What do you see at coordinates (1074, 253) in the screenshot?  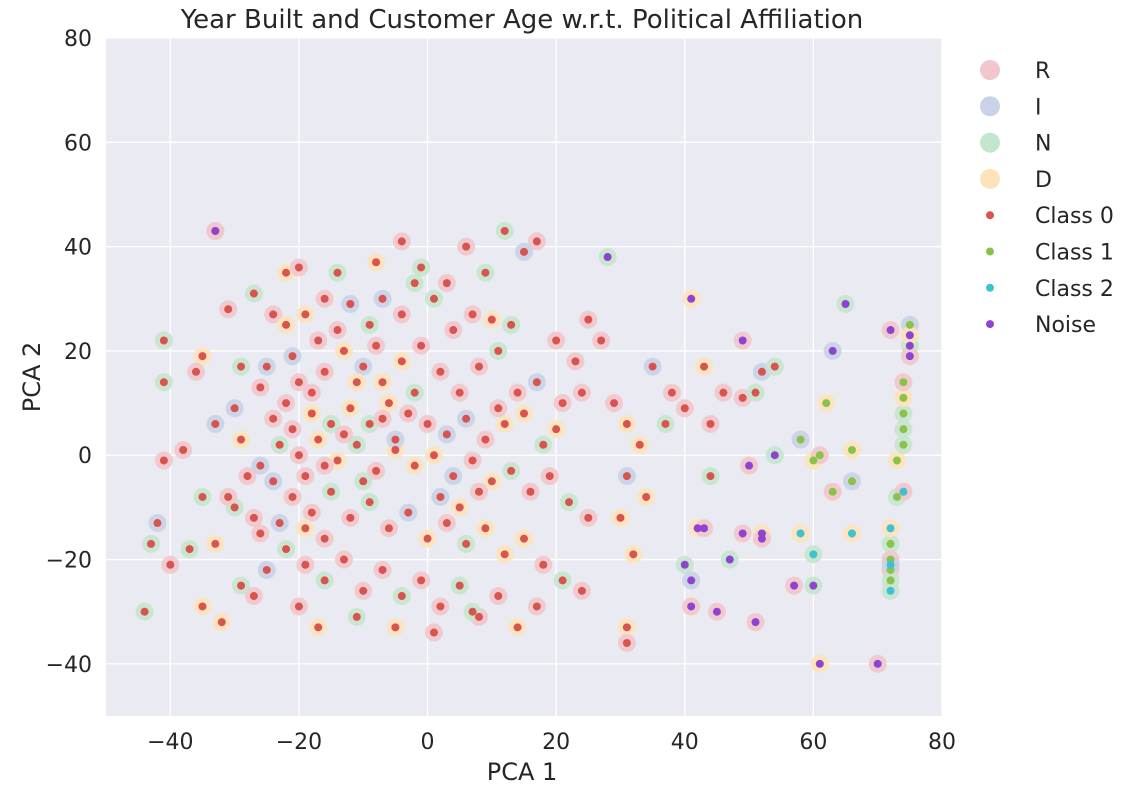 I see `legend-label-class-1: Class 1` at bounding box center [1074, 253].